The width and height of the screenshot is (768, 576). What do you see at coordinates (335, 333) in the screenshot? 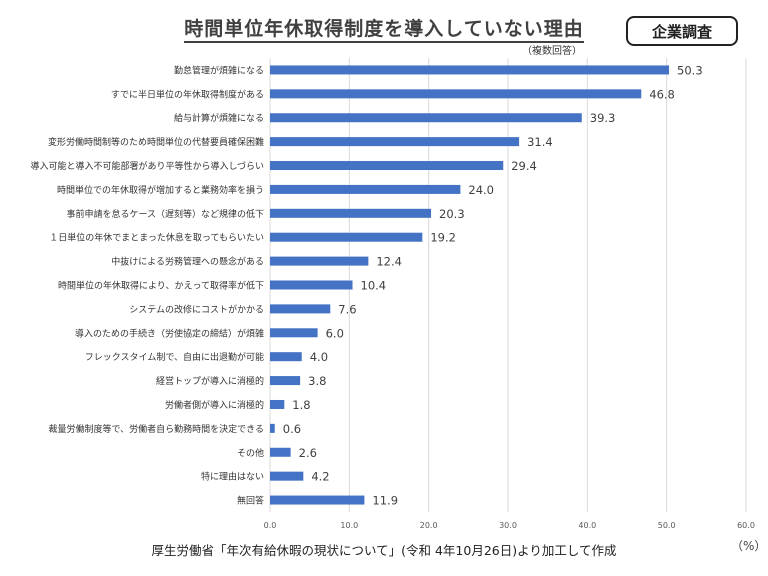
I see `data-label: 6.0` at bounding box center [335, 333].